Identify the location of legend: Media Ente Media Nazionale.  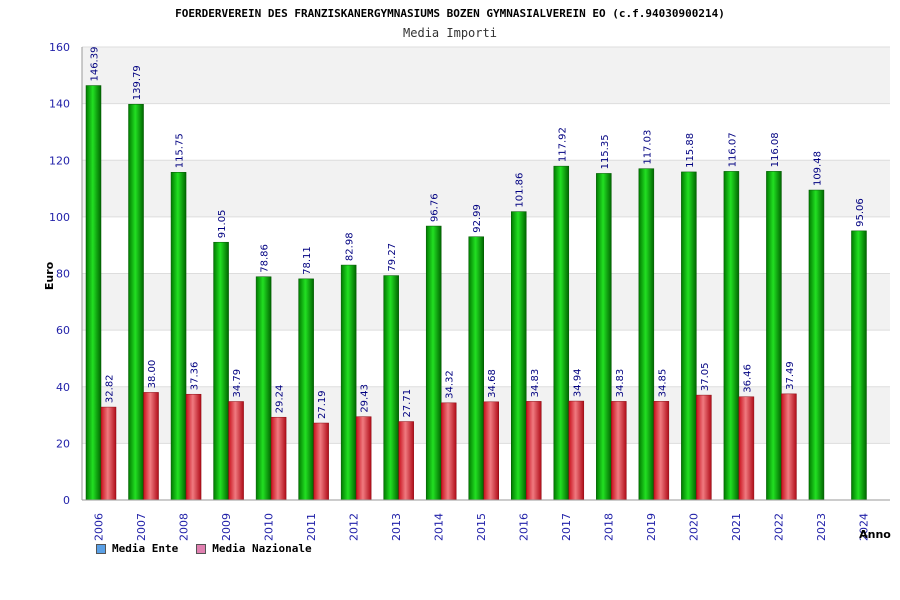
(204, 548).